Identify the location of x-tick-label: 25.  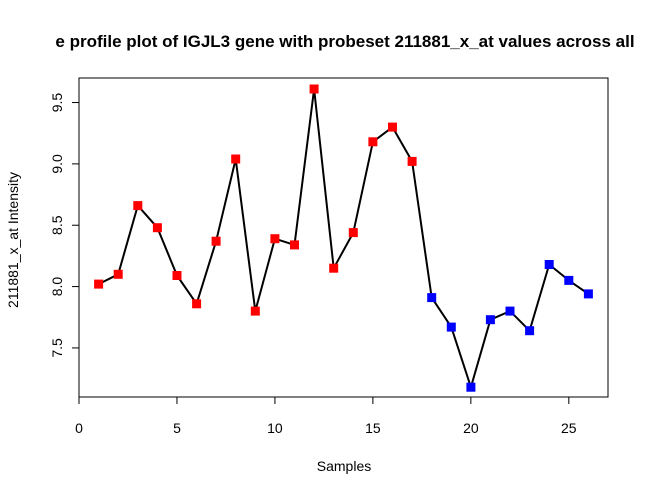
(569, 428).